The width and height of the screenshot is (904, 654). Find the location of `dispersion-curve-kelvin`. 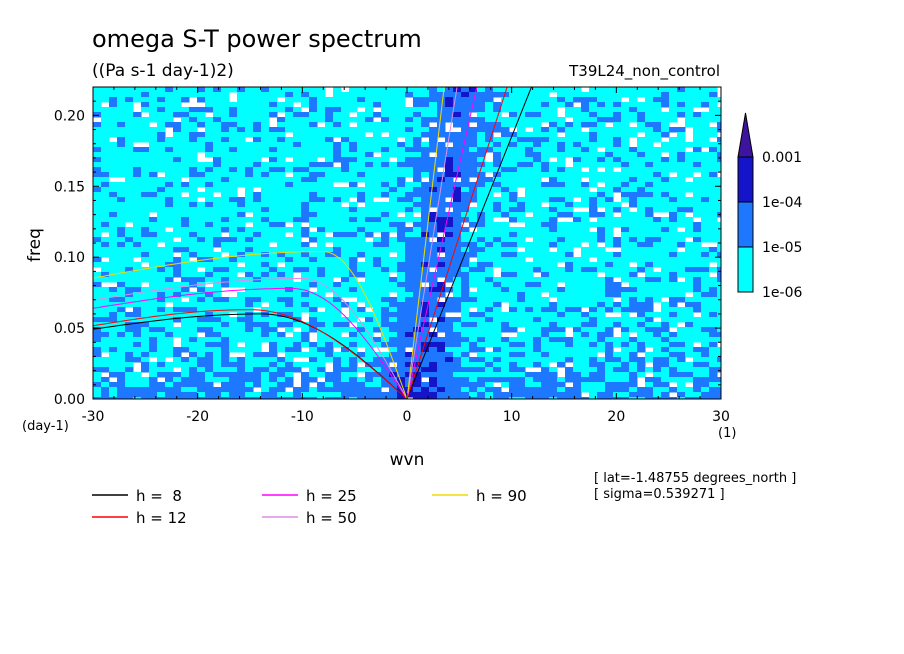

dispersion-curve-kelvin is located at coordinates (432, 243).